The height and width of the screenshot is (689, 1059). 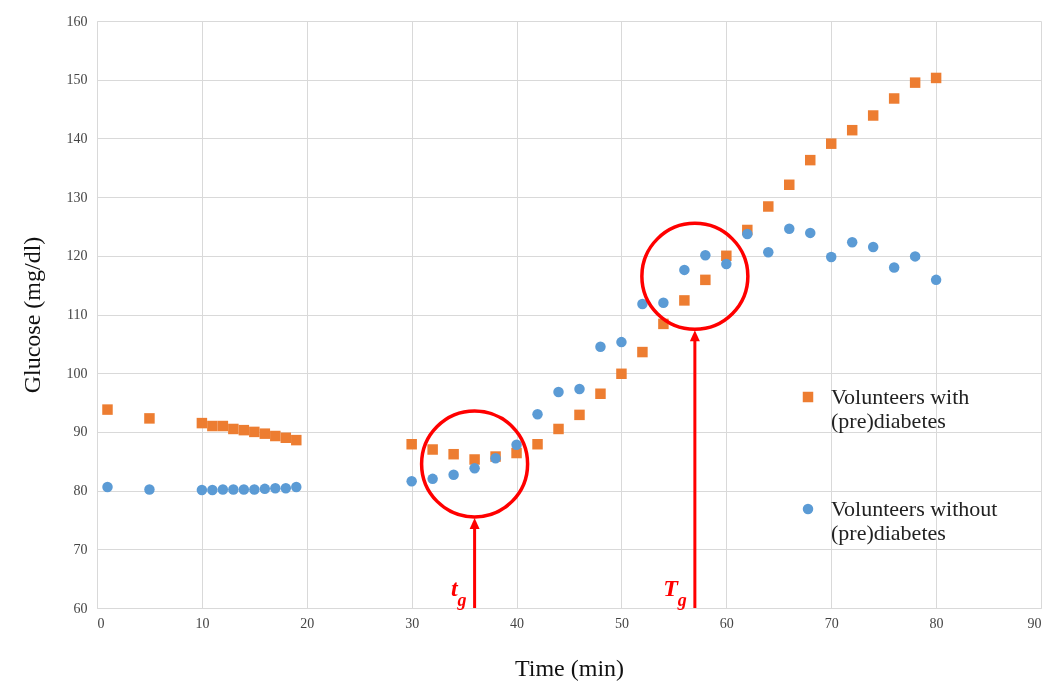 I want to click on y-tick-label: 150, so click(x=77, y=80).